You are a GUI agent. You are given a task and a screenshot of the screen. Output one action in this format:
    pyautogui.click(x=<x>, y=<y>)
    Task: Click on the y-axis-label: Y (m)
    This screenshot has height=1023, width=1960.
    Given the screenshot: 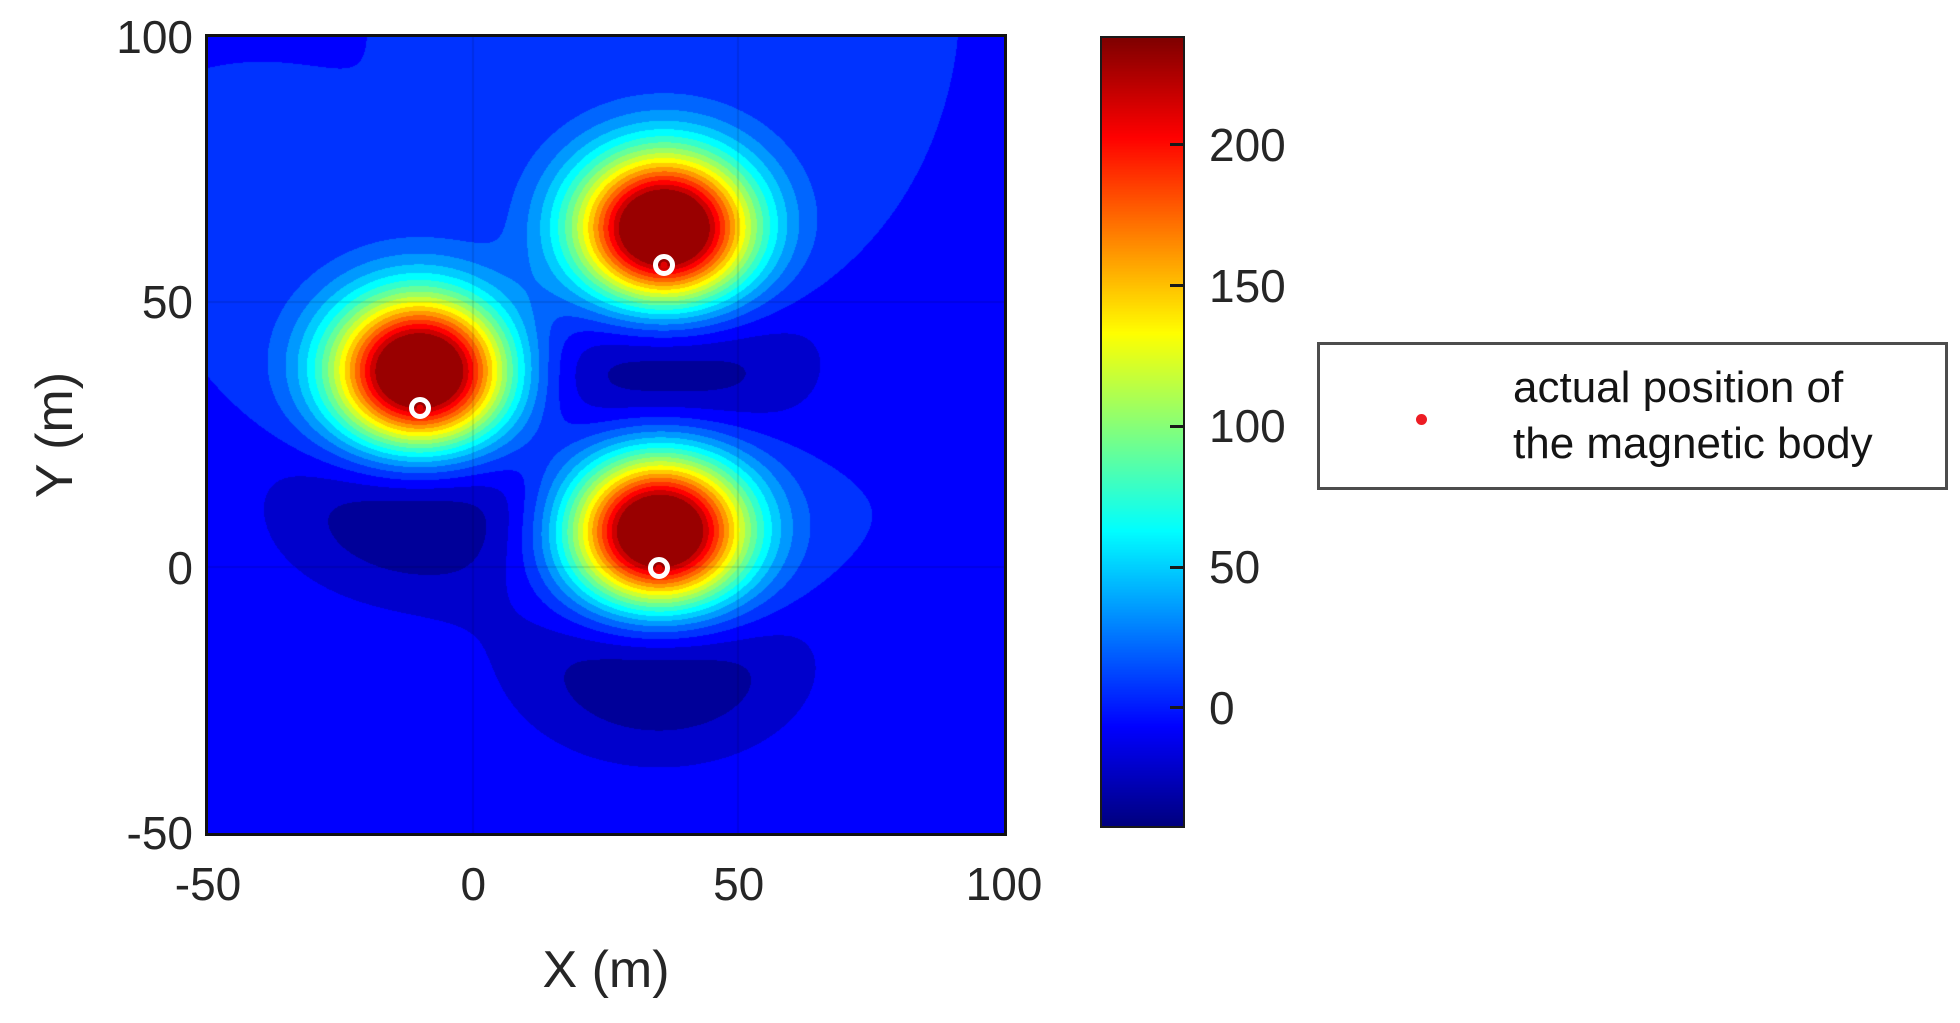 What is the action you would take?
    pyautogui.click(x=55, y=435)
    